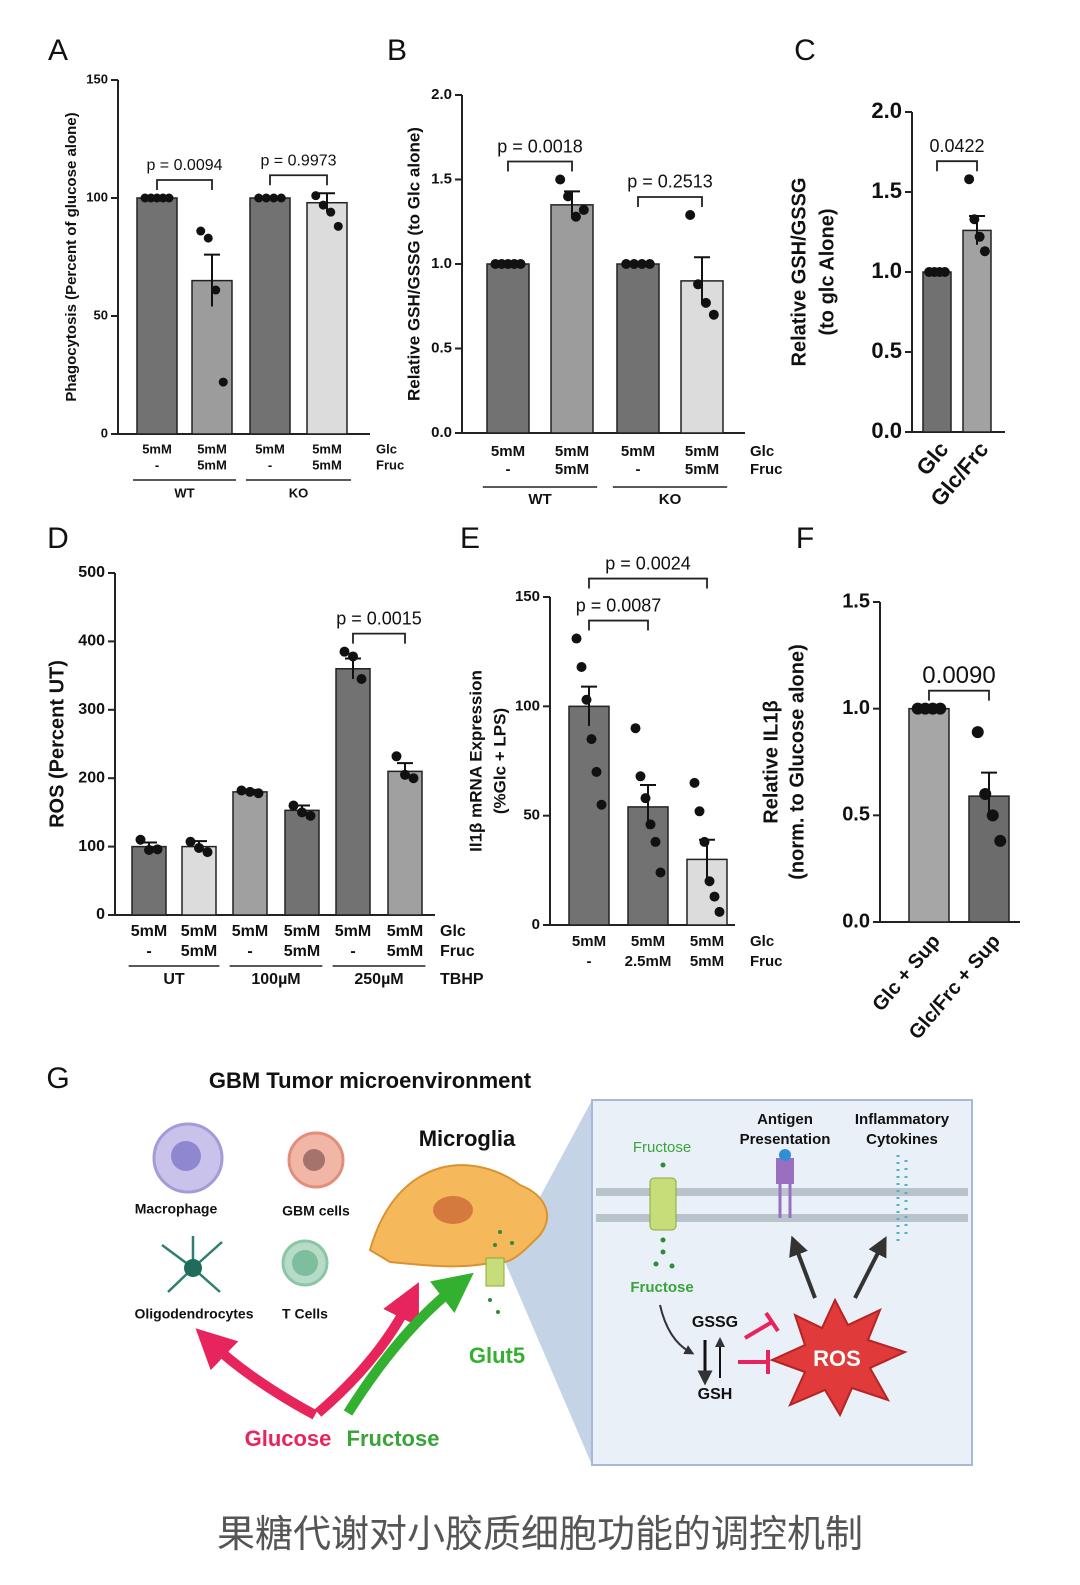 The width and height of the screenshot is (1080, 1585). Describe the element at coordinates (316, 1211) in the screenshot. I see `cell-label: GBM cells` at that location.